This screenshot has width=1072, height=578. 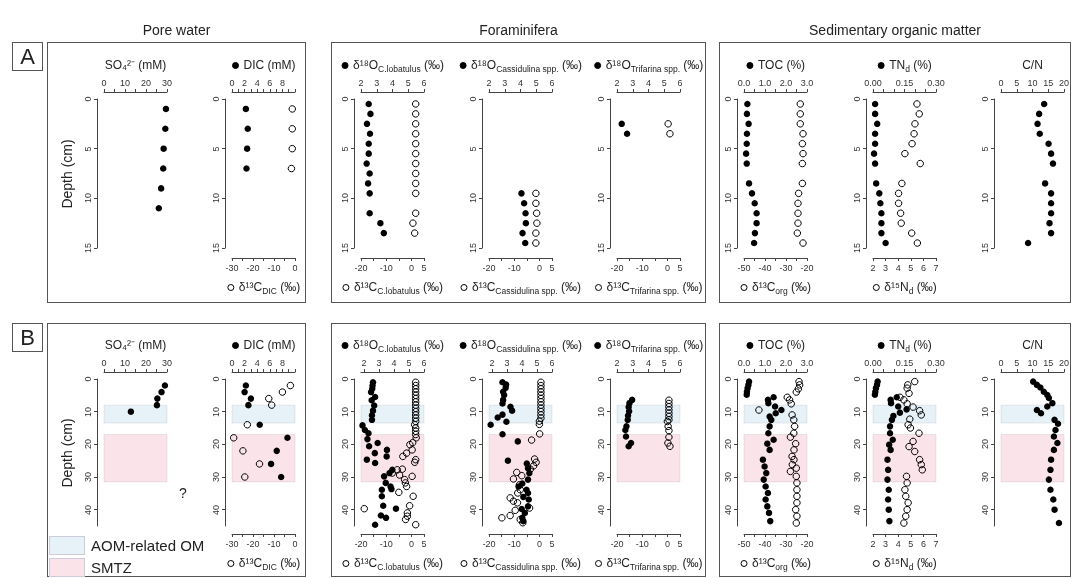 What do you see at coordinates (27, 337) in the screenshot?
I see `text: B` at bounding box center [27, 337].